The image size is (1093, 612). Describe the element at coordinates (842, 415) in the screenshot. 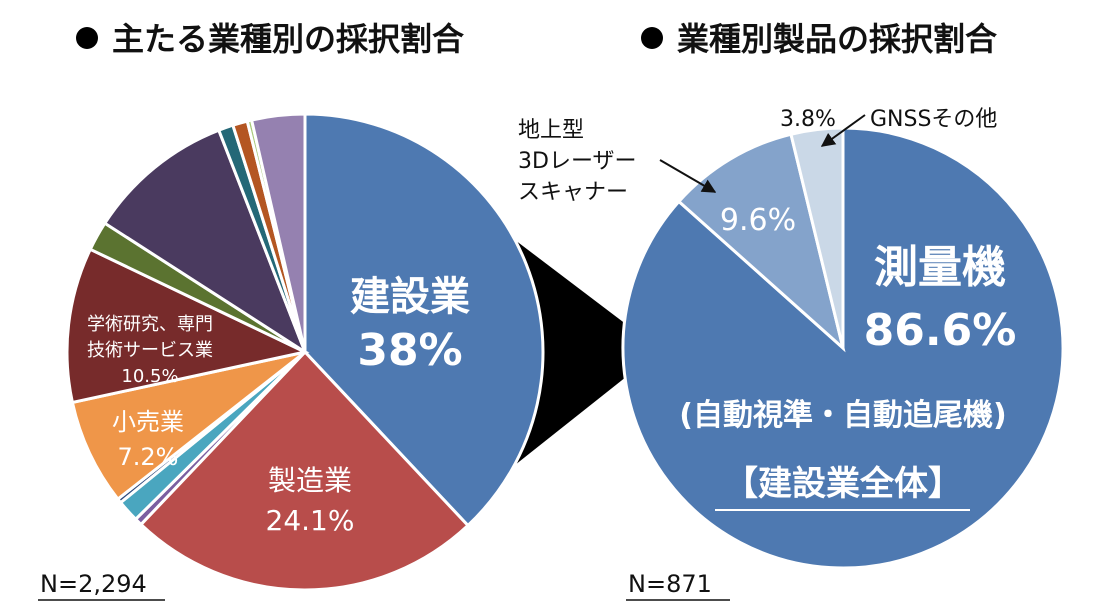

I see `sublabel-sokuryoki: (自動視準・自動追尾機)` at that location.